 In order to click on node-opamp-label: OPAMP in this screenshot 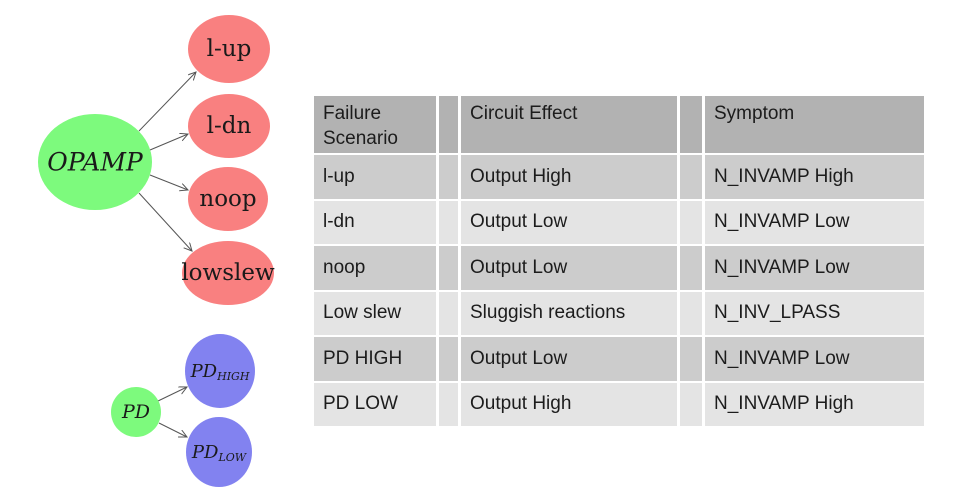, I will do `click(95, 162)`.